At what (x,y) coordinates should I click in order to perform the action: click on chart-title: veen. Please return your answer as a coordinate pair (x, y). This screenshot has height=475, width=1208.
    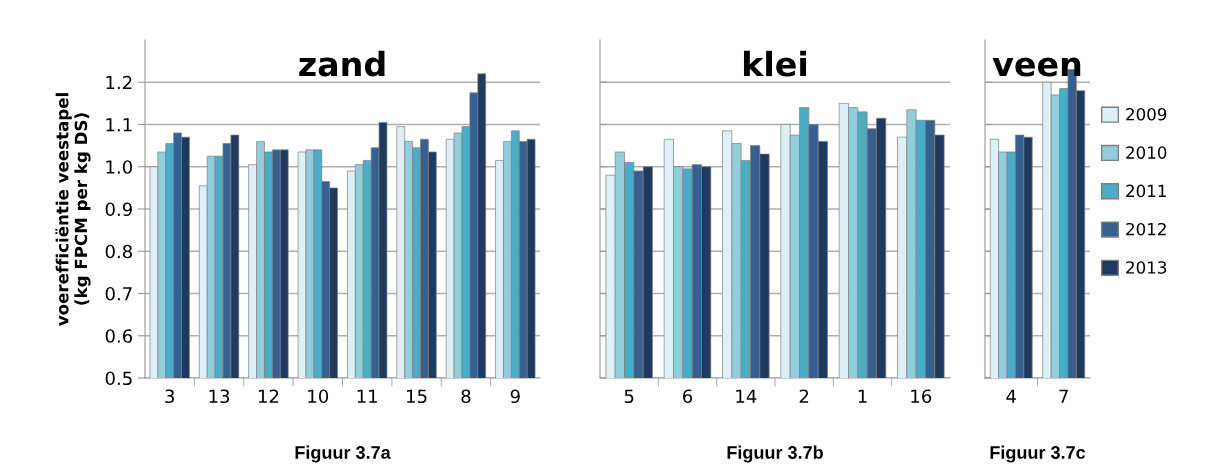
    Looking at the image, I should click on (1036, 67).